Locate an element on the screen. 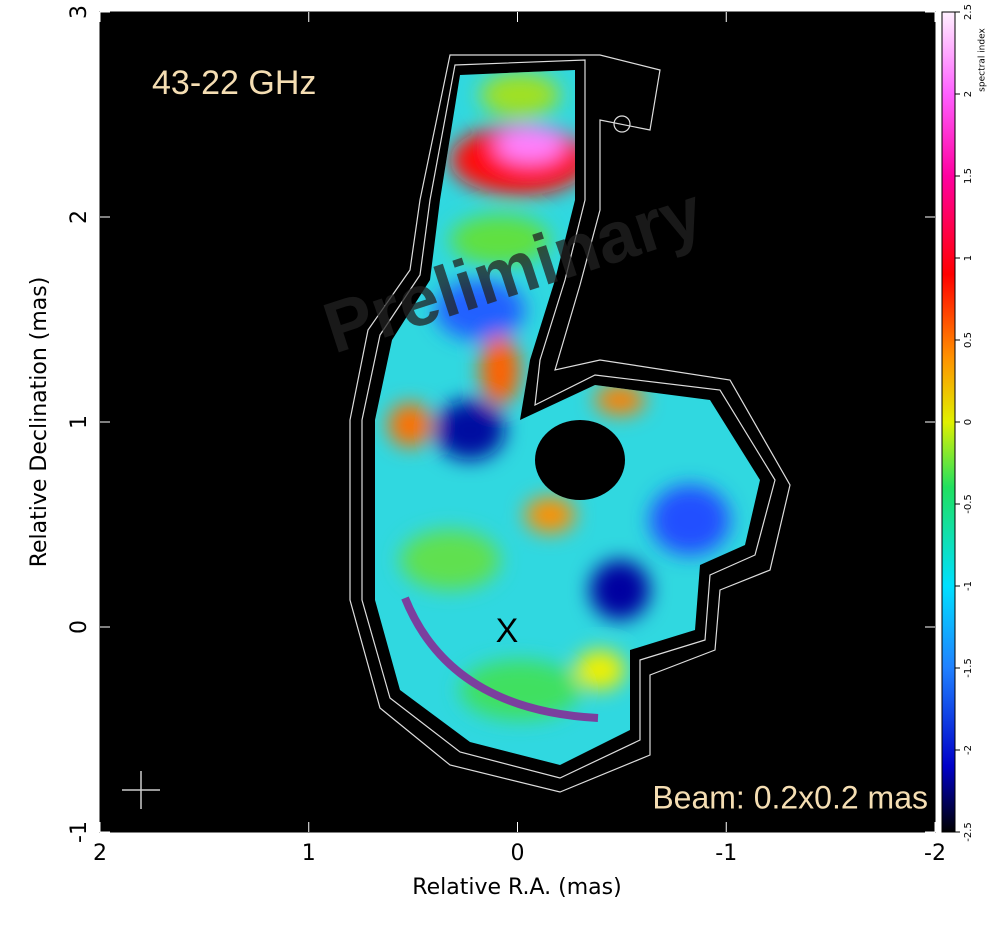  colorbar-tick-label: -1.5 is located at coordinates (968, 668).